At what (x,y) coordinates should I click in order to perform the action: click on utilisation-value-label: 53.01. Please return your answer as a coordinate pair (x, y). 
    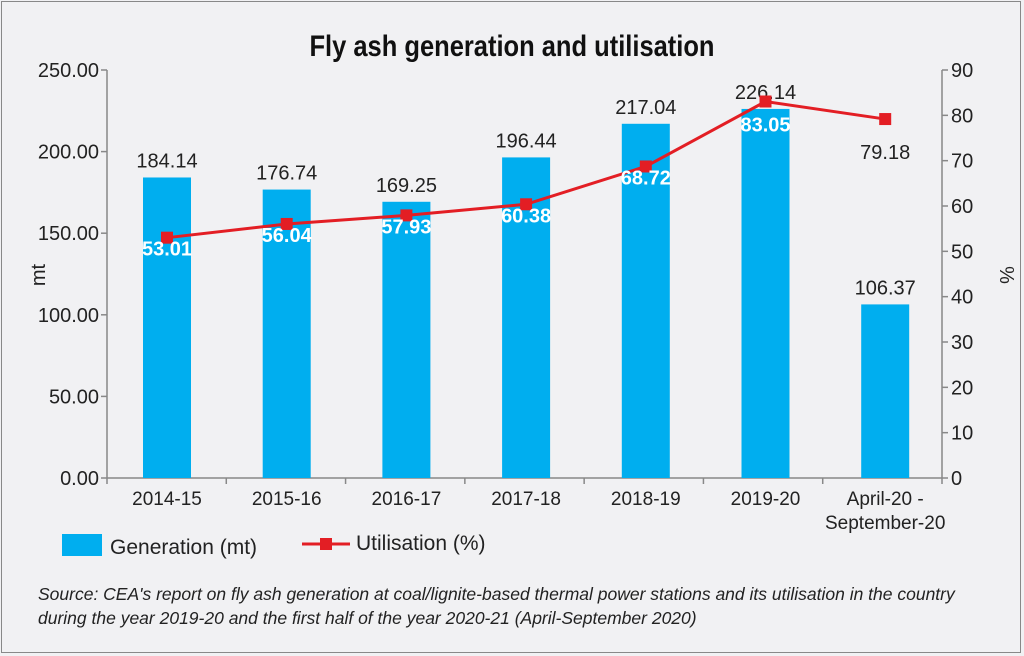
    Looking at the image, I should click on (167, 250).